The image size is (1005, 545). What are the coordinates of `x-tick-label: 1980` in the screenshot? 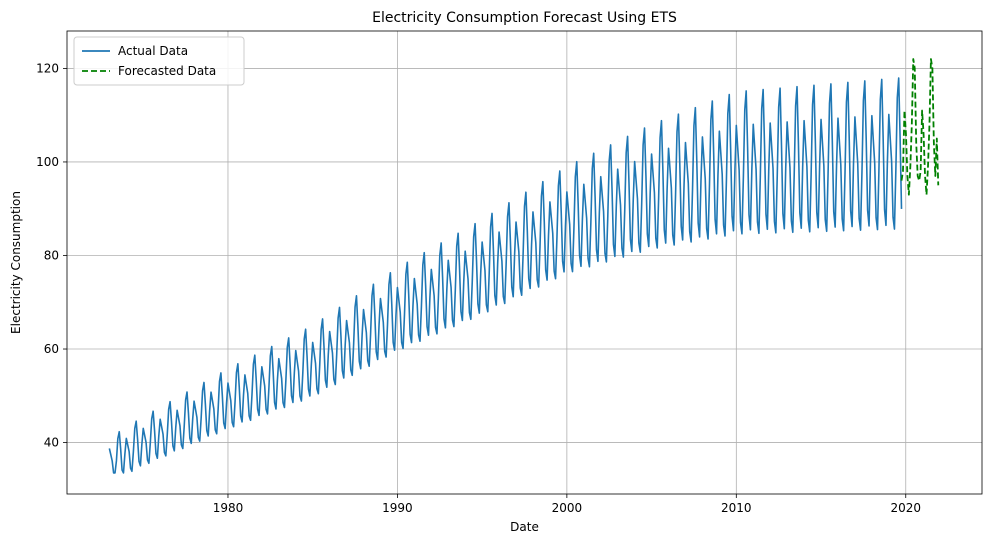 It's located at (228, 508).